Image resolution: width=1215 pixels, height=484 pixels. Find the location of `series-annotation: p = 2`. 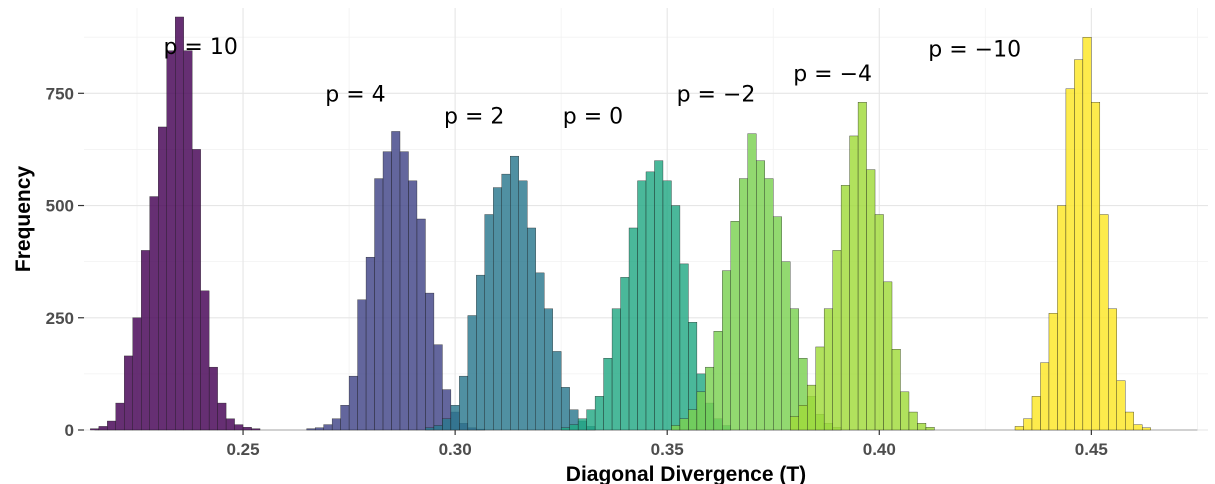

series-annotation: p = 2 is located at coordinates (474, 117).